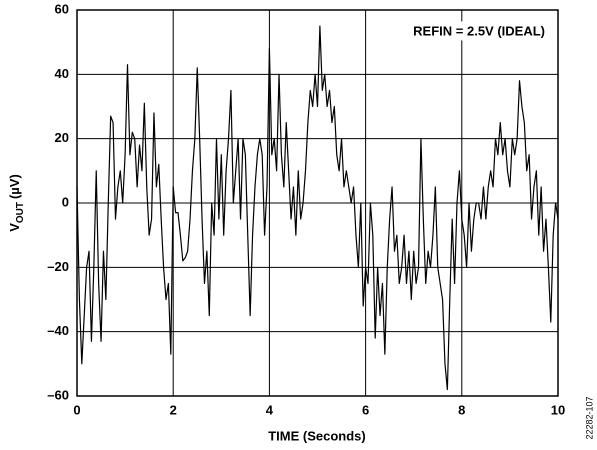  I want to click on y-axis-label-sub: OUT, so click(20, 212).